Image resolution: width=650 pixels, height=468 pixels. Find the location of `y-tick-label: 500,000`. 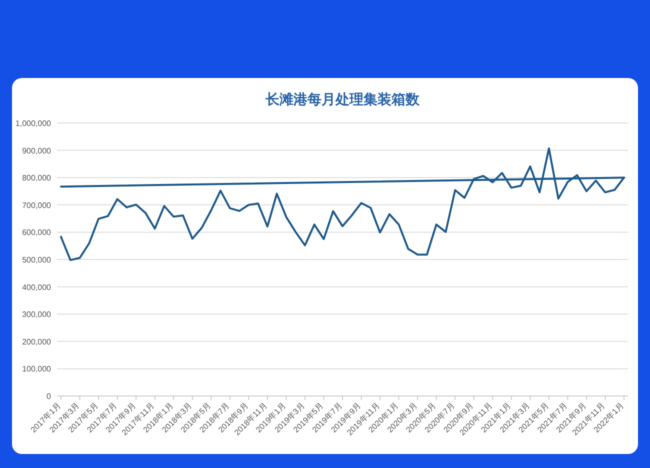

y-tick-label: 500,000 is located at coordinates (37, 260).